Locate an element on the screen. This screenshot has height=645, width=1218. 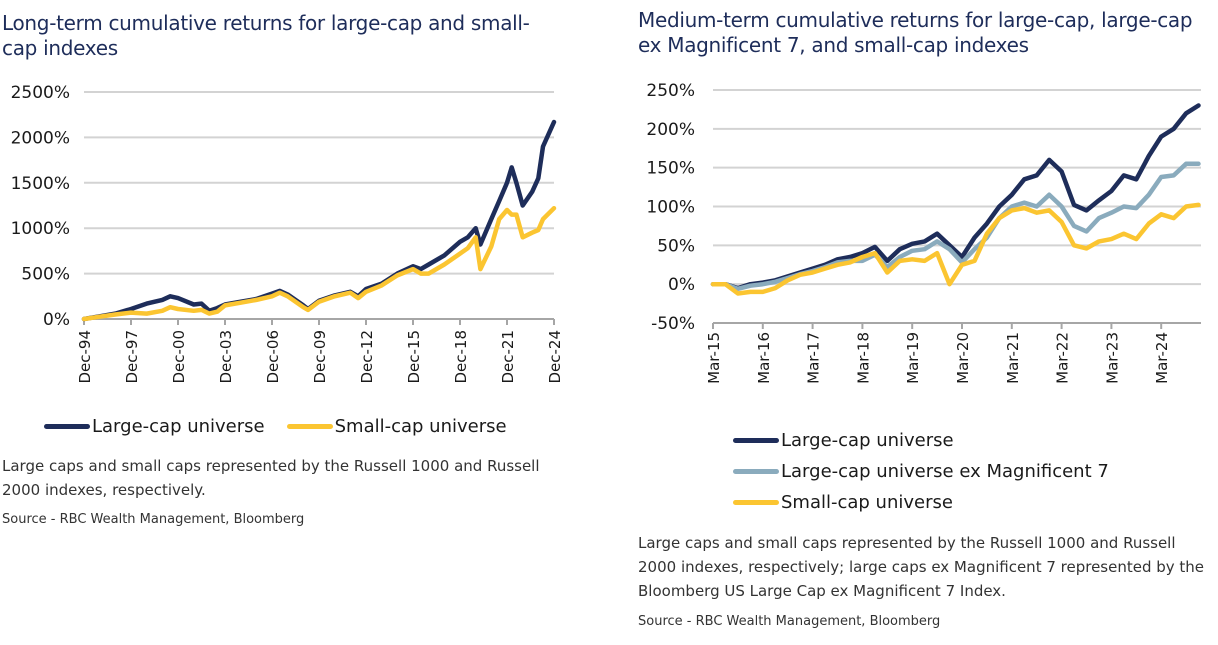
y-tick-label: 150% is located at coordinates (670, 169).